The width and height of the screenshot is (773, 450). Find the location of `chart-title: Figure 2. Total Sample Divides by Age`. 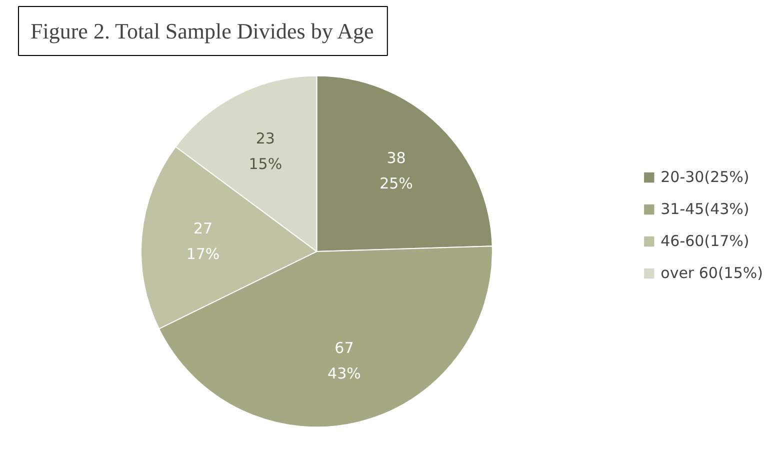

chart-title: Figure 2. Total Sample Divides by Age is located at coordinates (202, 31).